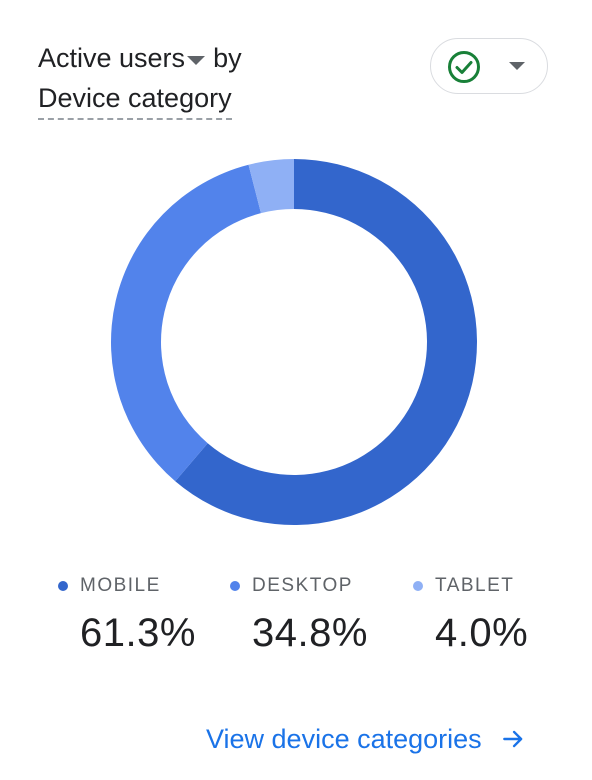 The height and width of the screenshot is (780, 592). I want to click on donut-slice-desktop, so click(185, 323).